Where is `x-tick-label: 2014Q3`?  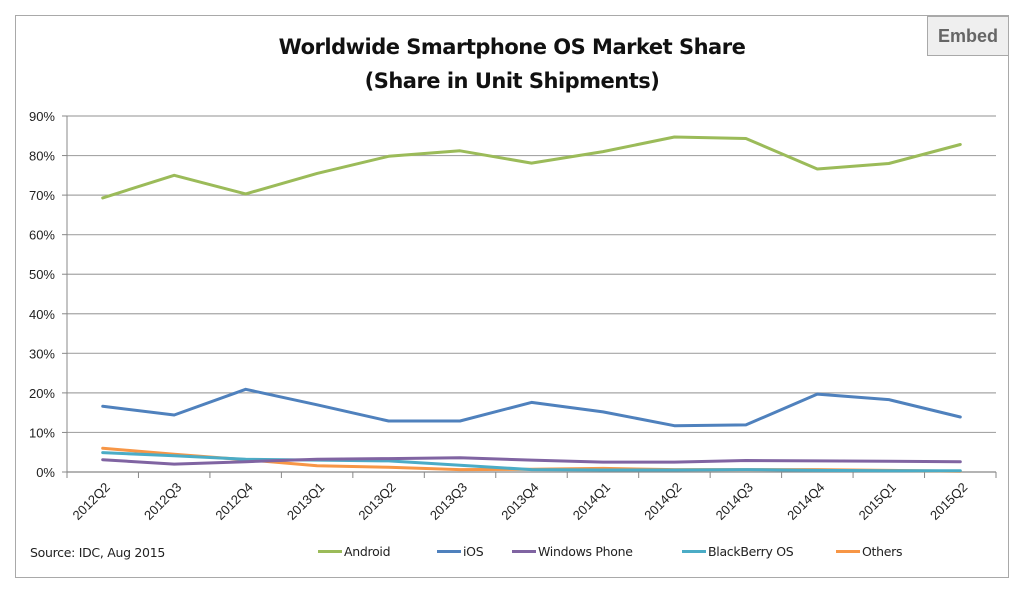
x-tick-label: 2014Q3 is located at coordinates (734, 501).